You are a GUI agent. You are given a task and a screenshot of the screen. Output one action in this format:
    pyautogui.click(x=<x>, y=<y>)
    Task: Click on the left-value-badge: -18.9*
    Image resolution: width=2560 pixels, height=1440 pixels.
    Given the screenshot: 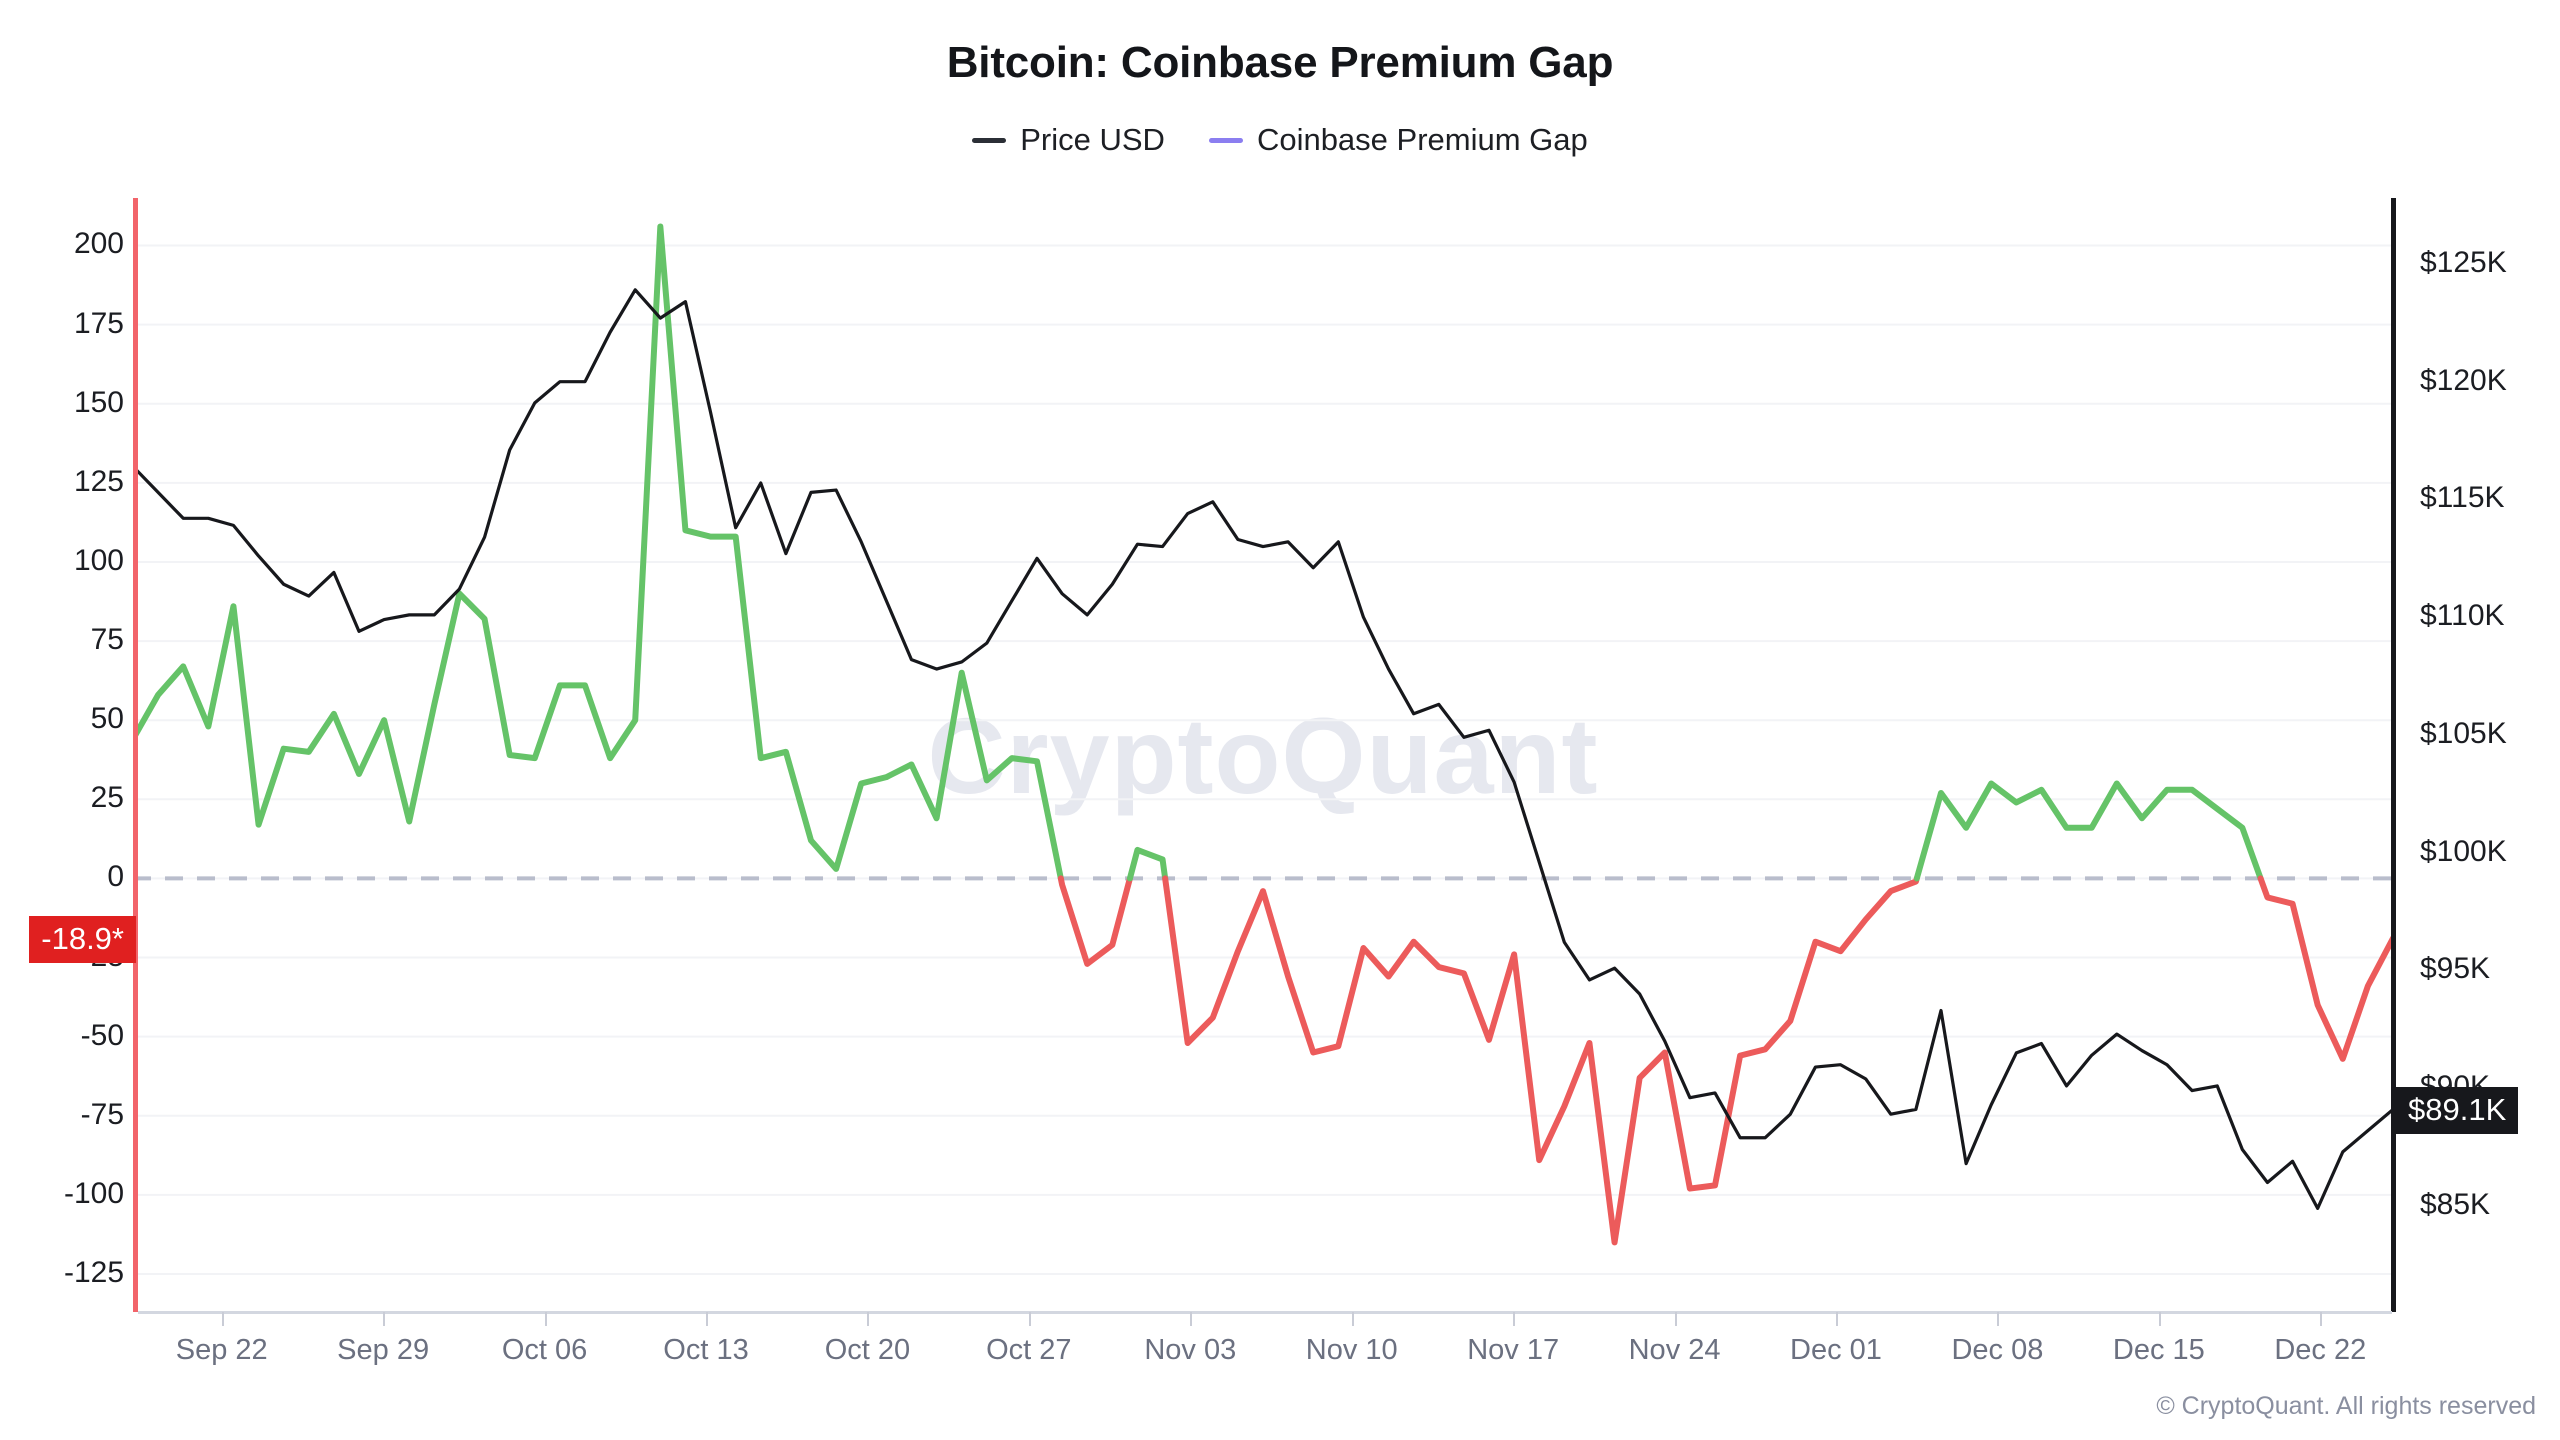 What is the action you would take?
    pyautogui.click(x=82, y=940)
    